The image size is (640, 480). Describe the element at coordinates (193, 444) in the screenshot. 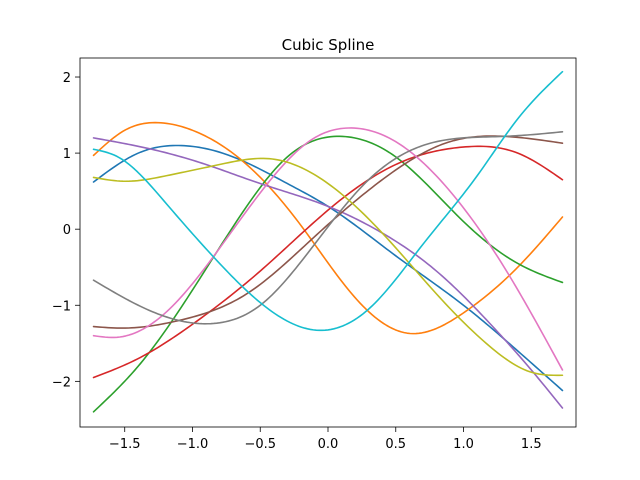

I see `x-tick-label: −1.0` at that location.